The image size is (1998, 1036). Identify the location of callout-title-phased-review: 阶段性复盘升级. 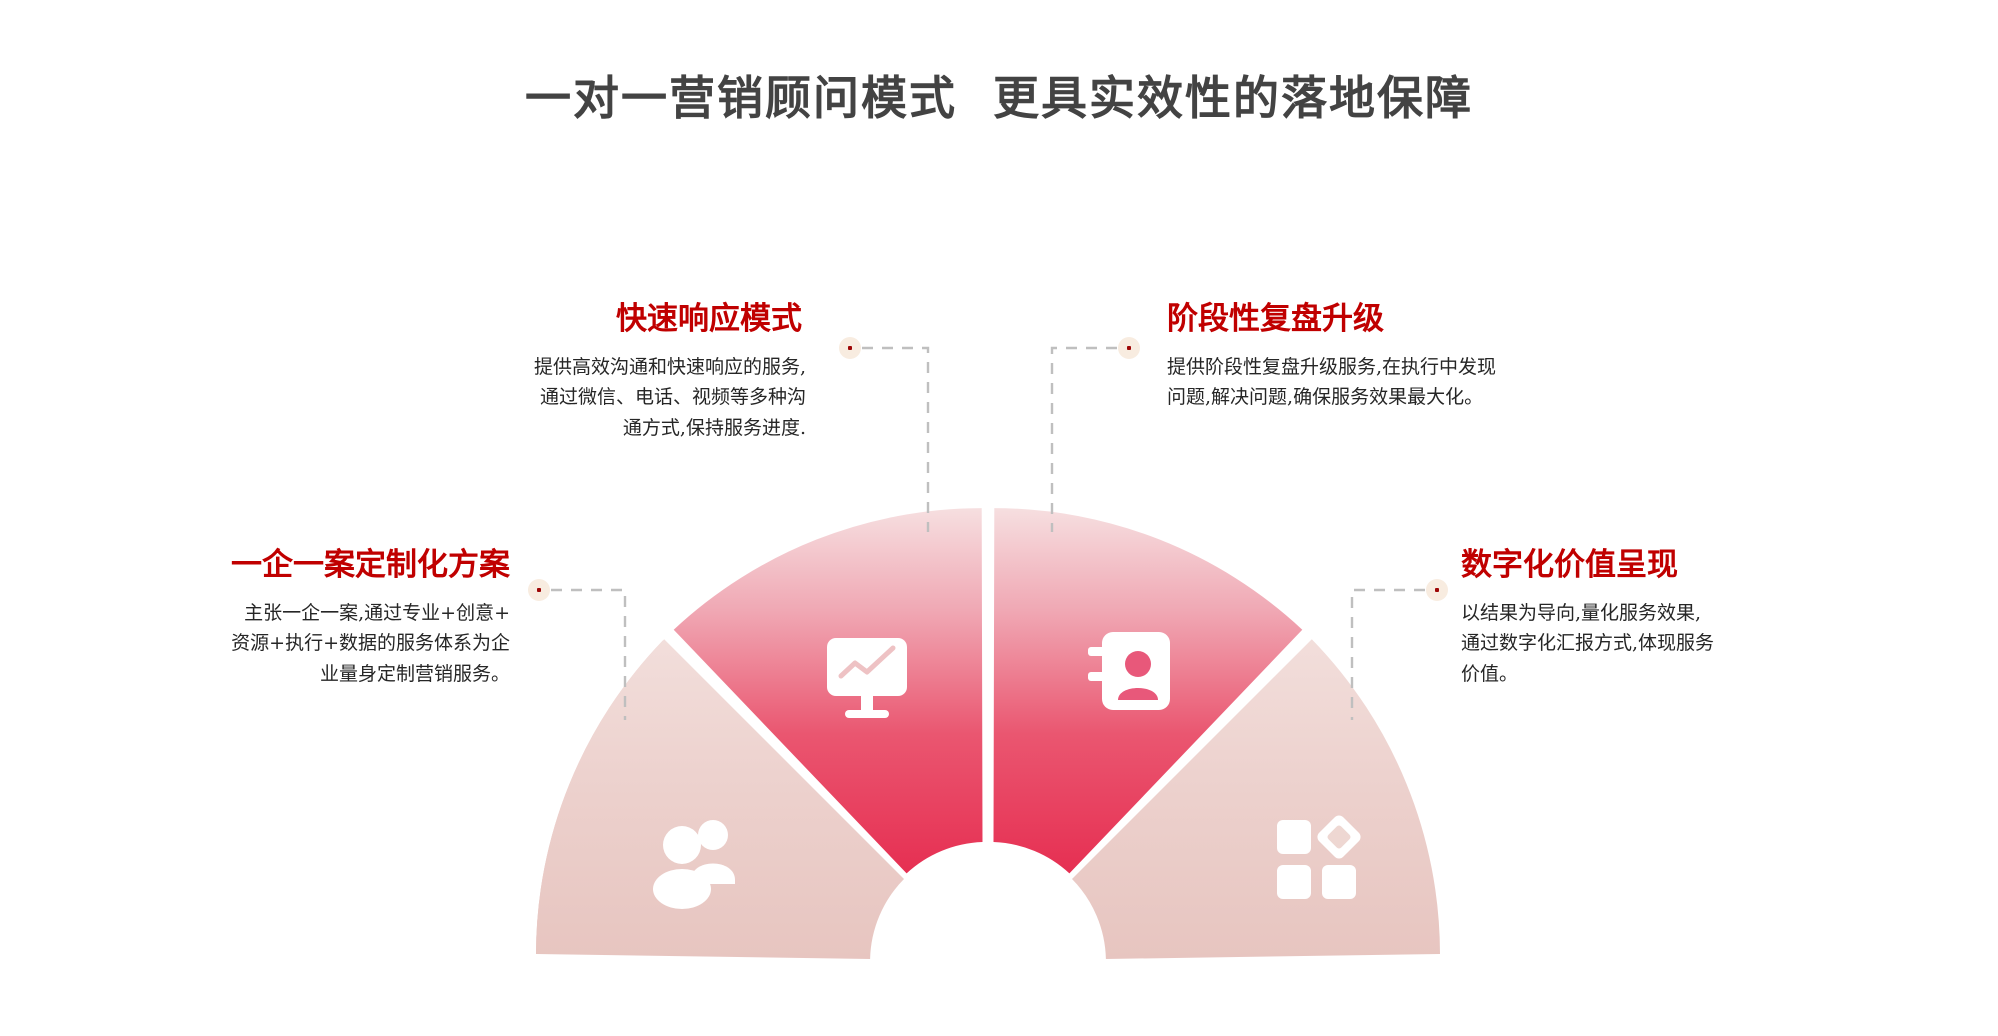
(1275, 319).